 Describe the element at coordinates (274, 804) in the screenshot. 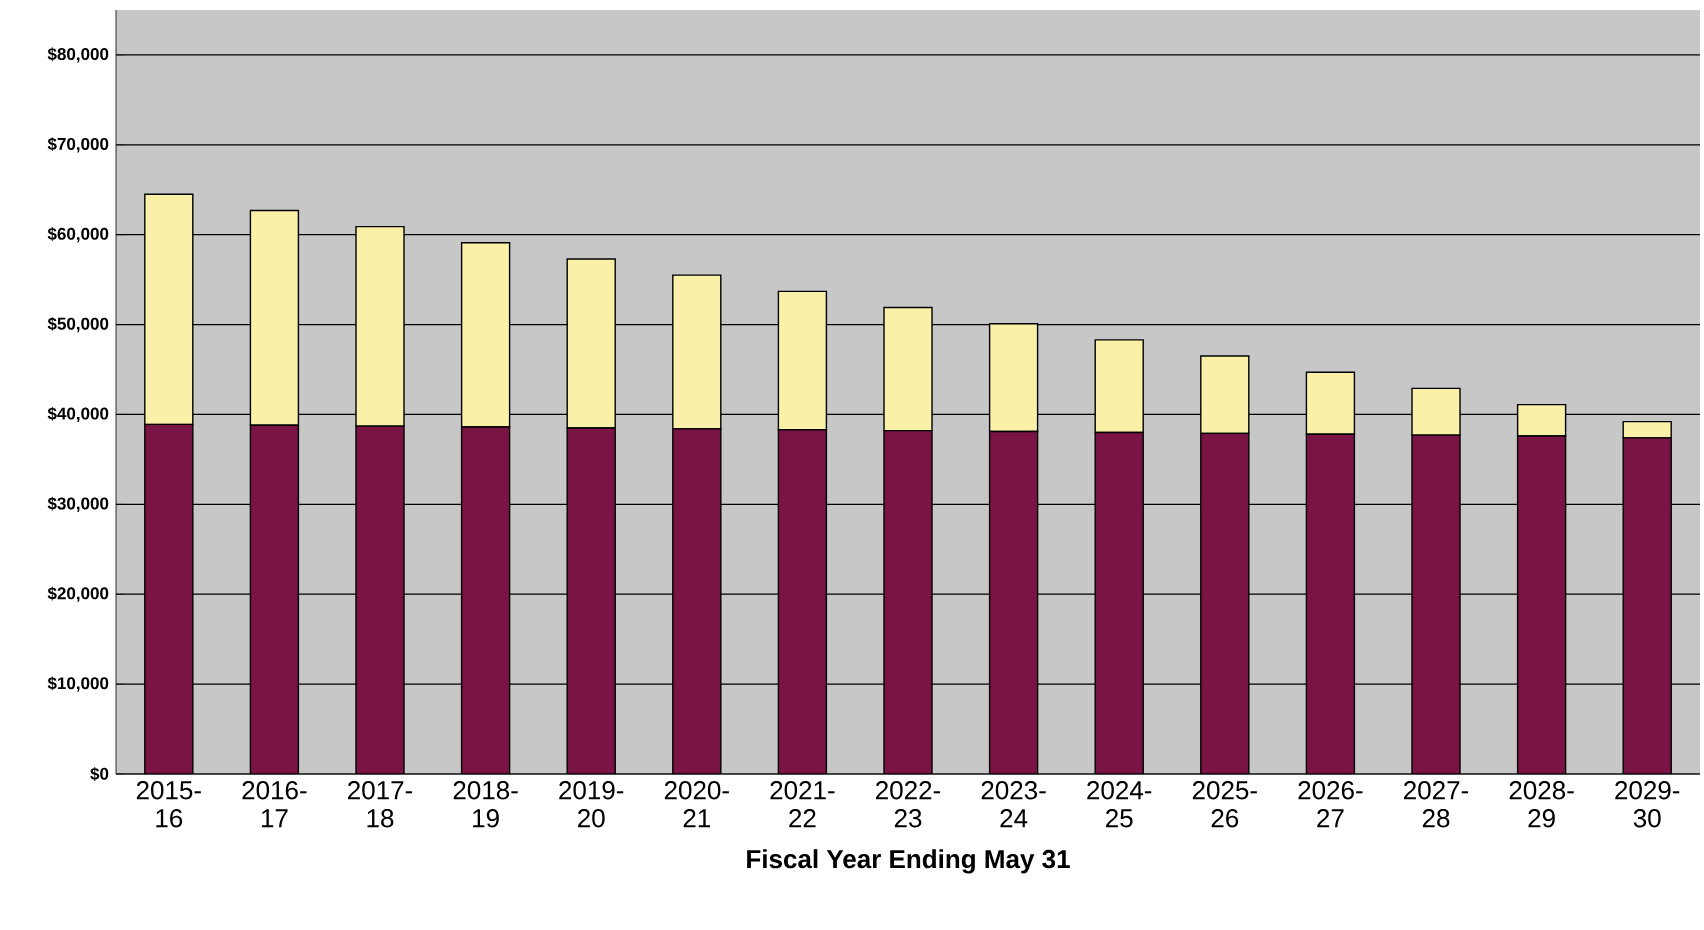

I see `x-tick-label: 2016-17` at that location.